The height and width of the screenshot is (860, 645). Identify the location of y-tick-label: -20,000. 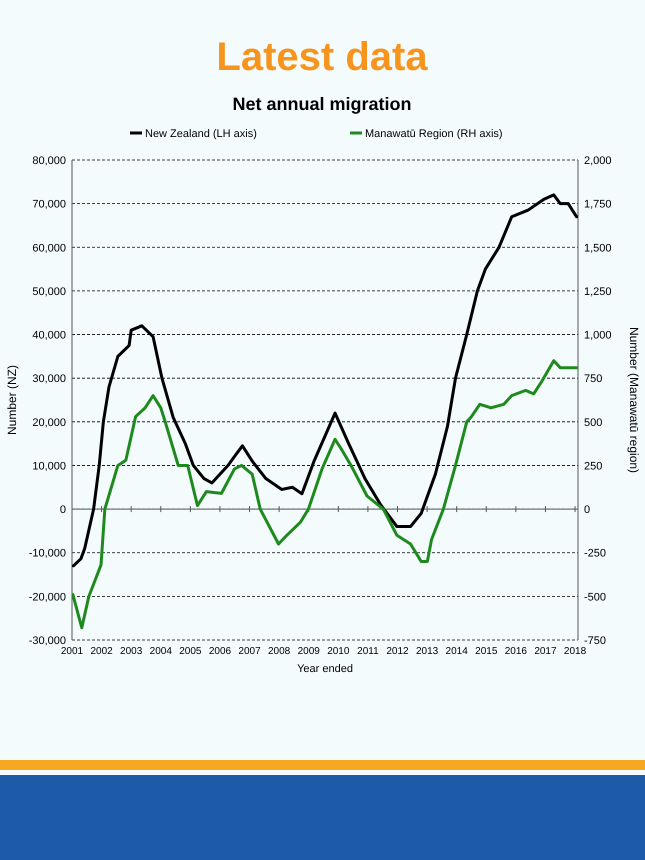
(47, 597).